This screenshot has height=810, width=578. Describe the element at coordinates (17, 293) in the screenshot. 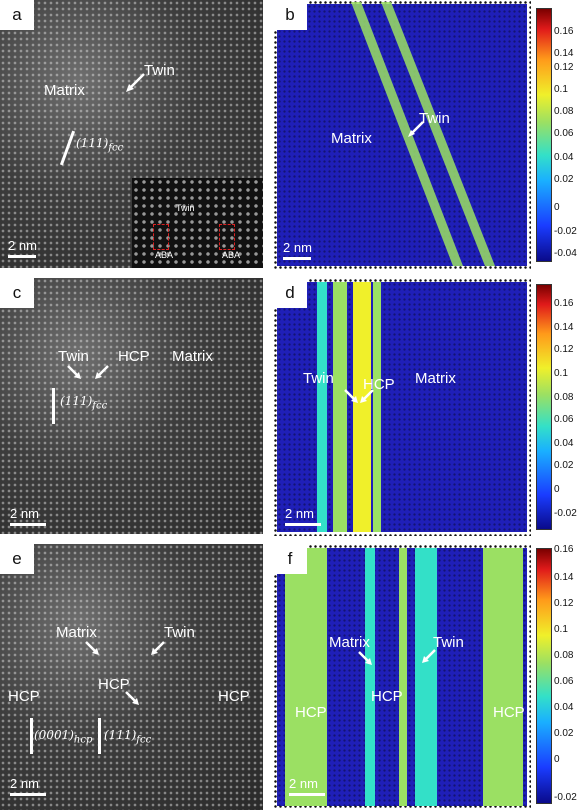

I see `panel-letter: c` at that location.